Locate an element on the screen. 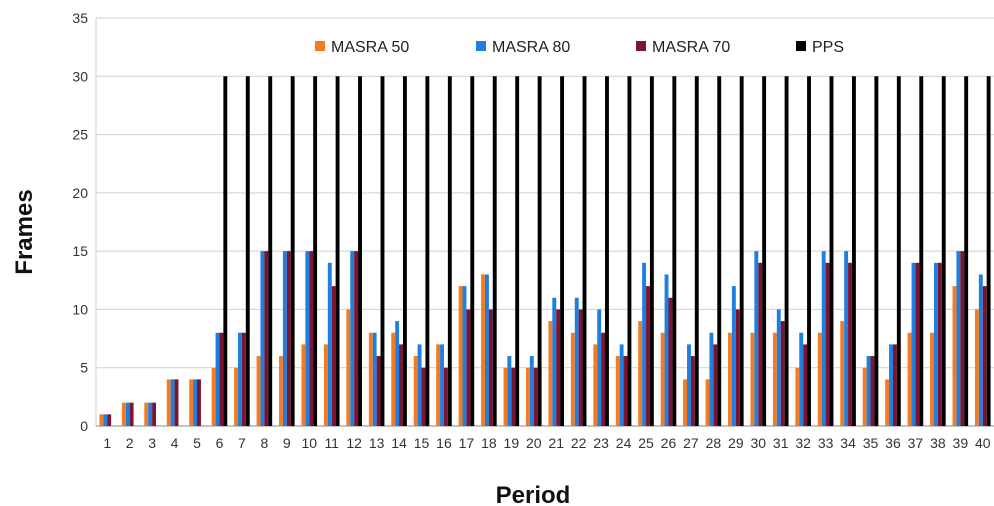 This screenshot has width=994, height=506. x-tick-label: 9 is located at coordinates (287, 443).